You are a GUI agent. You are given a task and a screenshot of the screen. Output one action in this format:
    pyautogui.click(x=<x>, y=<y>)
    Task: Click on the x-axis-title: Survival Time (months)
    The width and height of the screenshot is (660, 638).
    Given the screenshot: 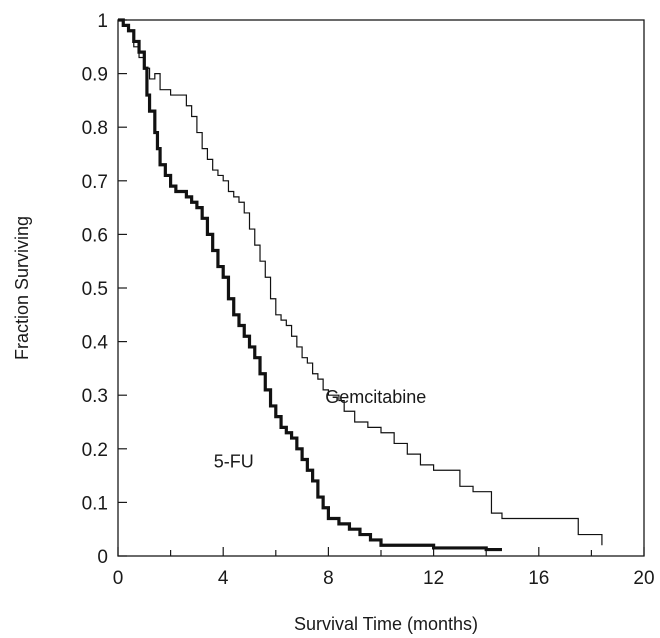 What is the action you would take?
    pyautogui.click(x=386, y=624)
    